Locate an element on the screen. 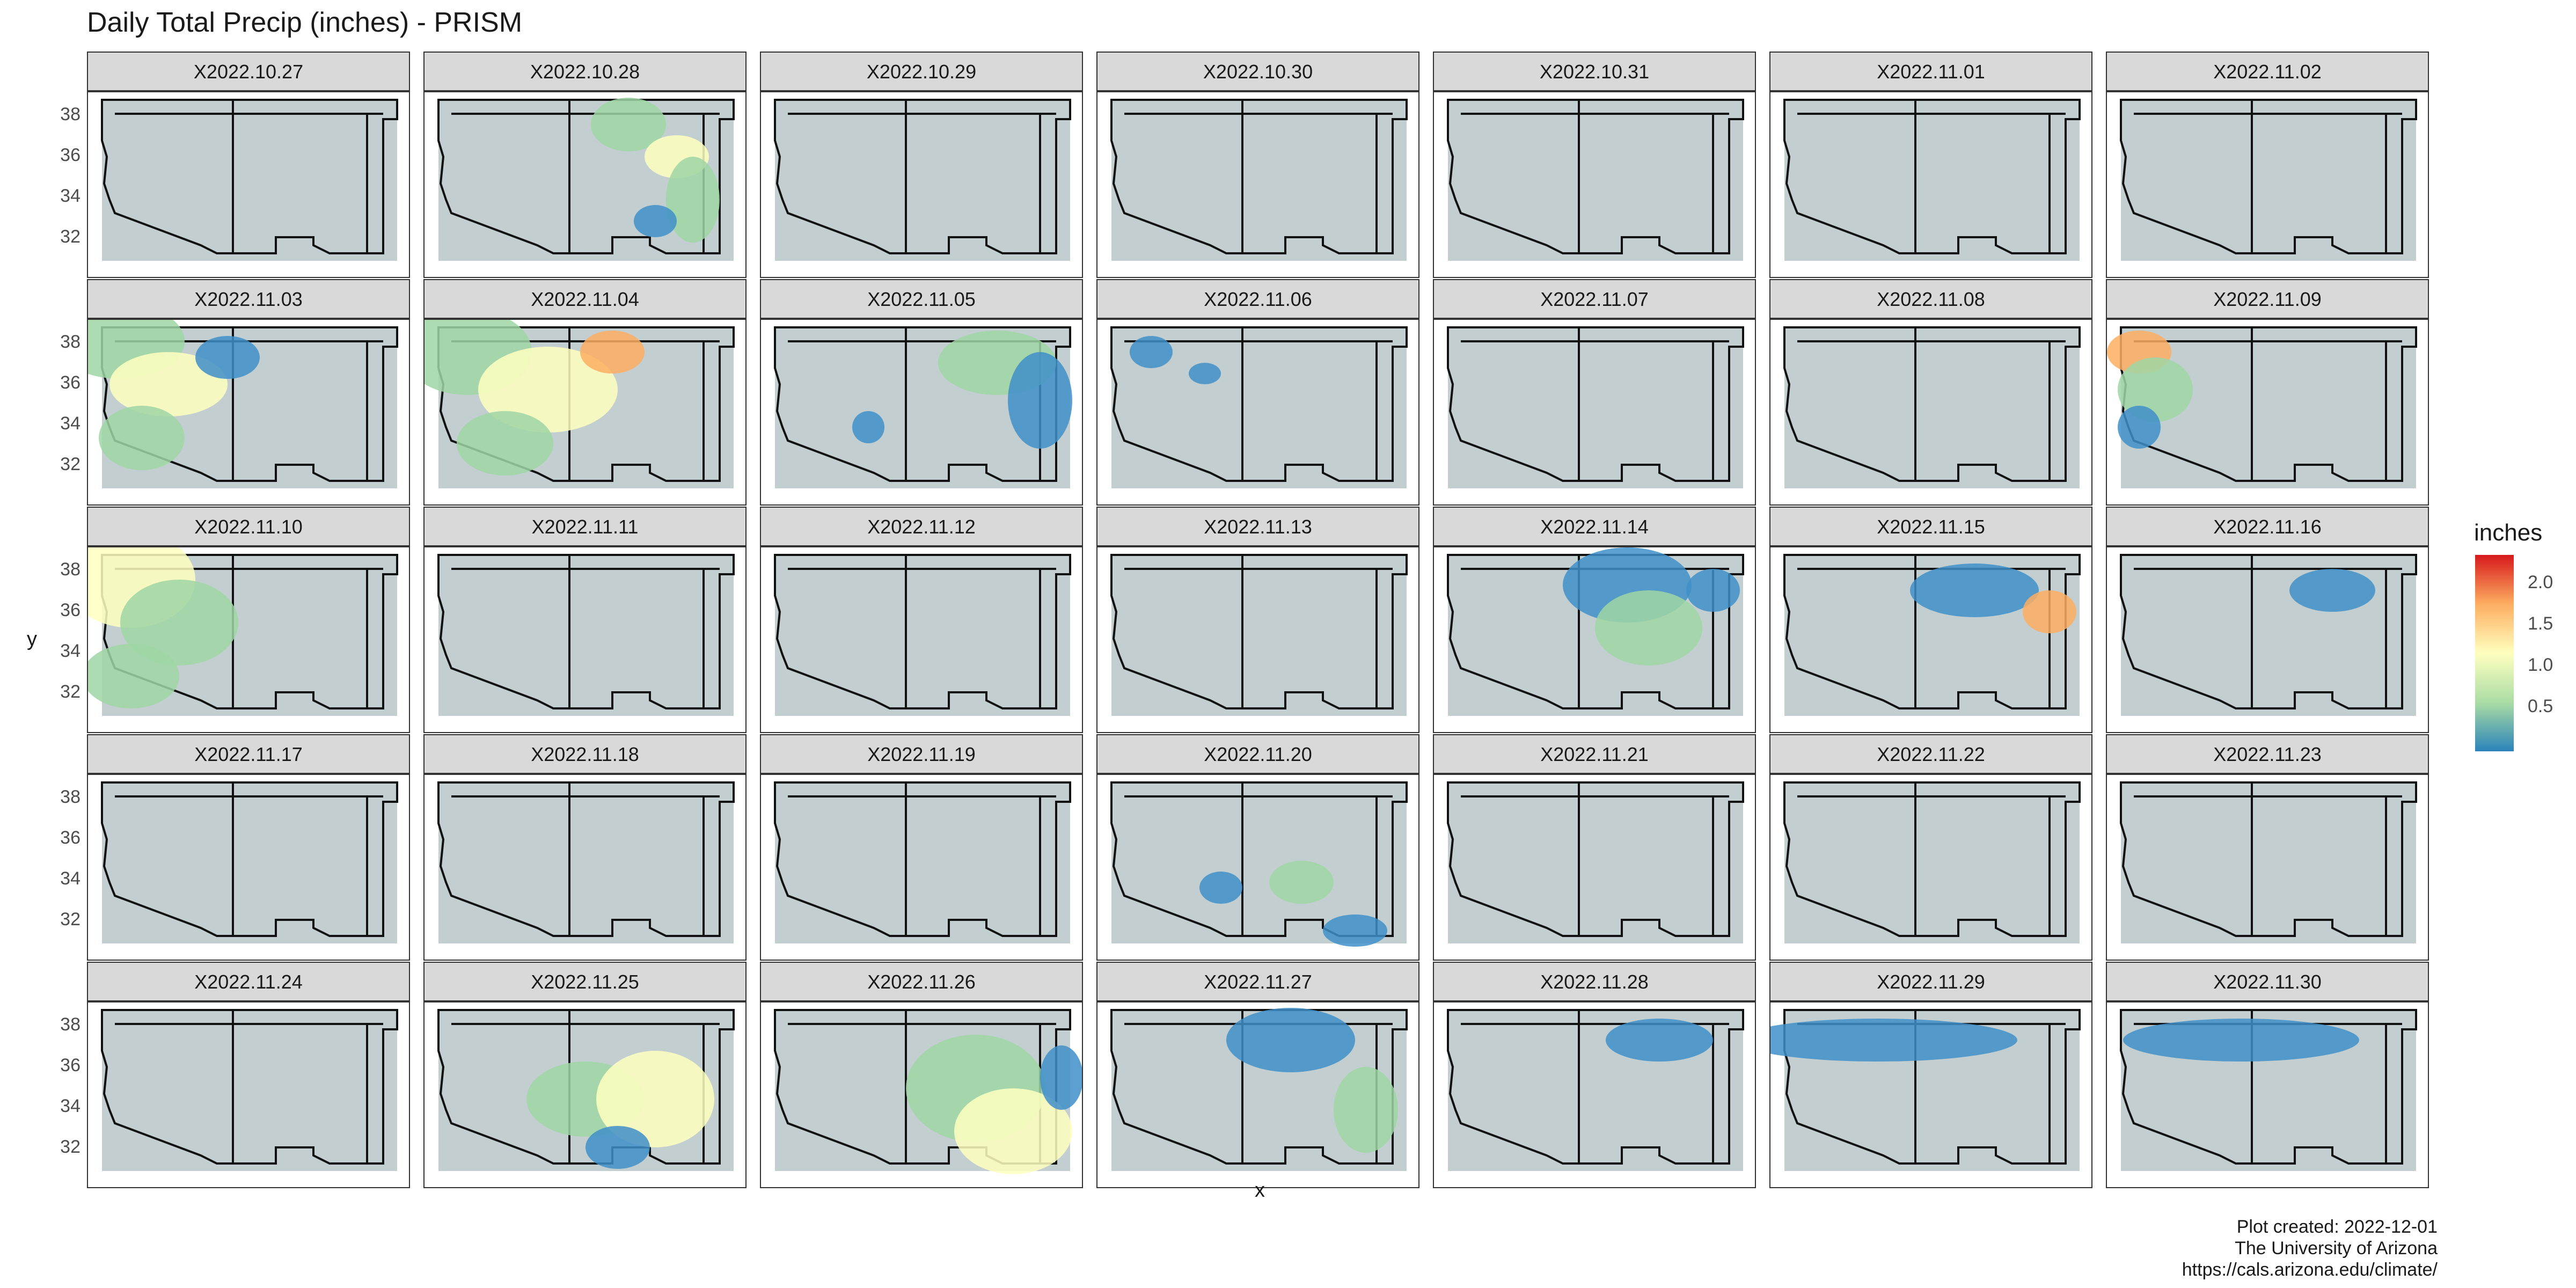  facet-panel: X2022.11.06 is located at coordinates (1257, 392).